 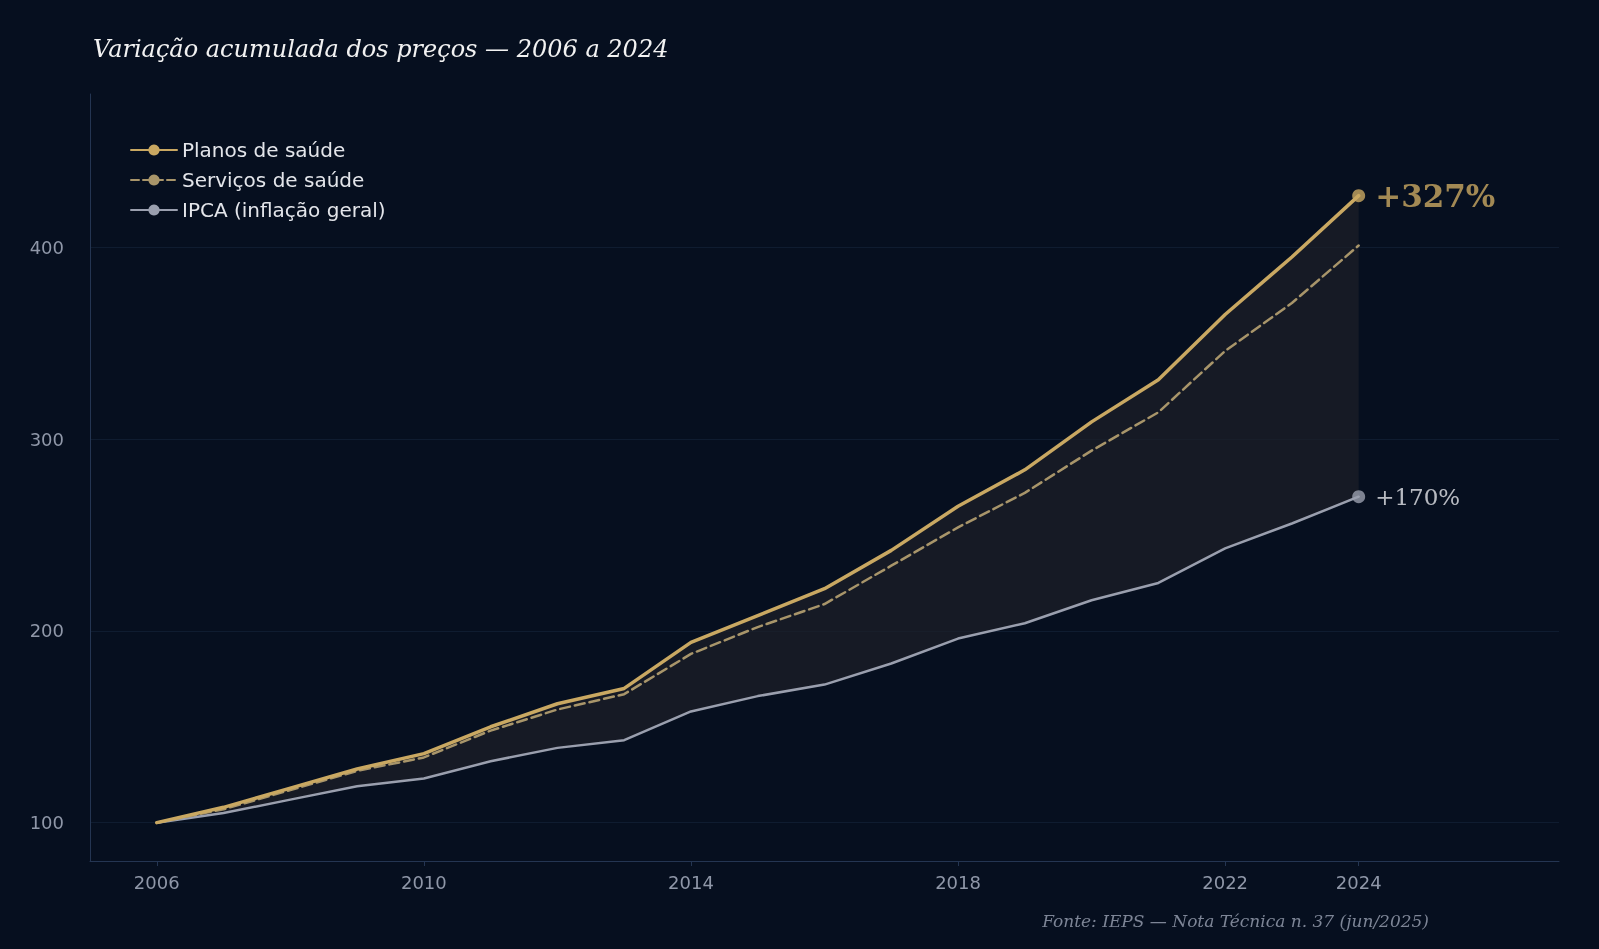 What do you see at coordinates (1435, 195) in the screenshot?
I see `annotation: +327%` at bounding box center [1435, 195].